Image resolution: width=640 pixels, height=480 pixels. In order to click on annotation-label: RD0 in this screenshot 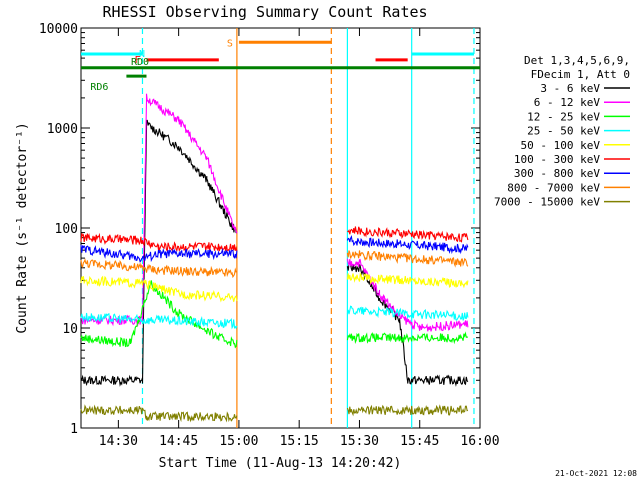, I will do `click(140, 62)`.